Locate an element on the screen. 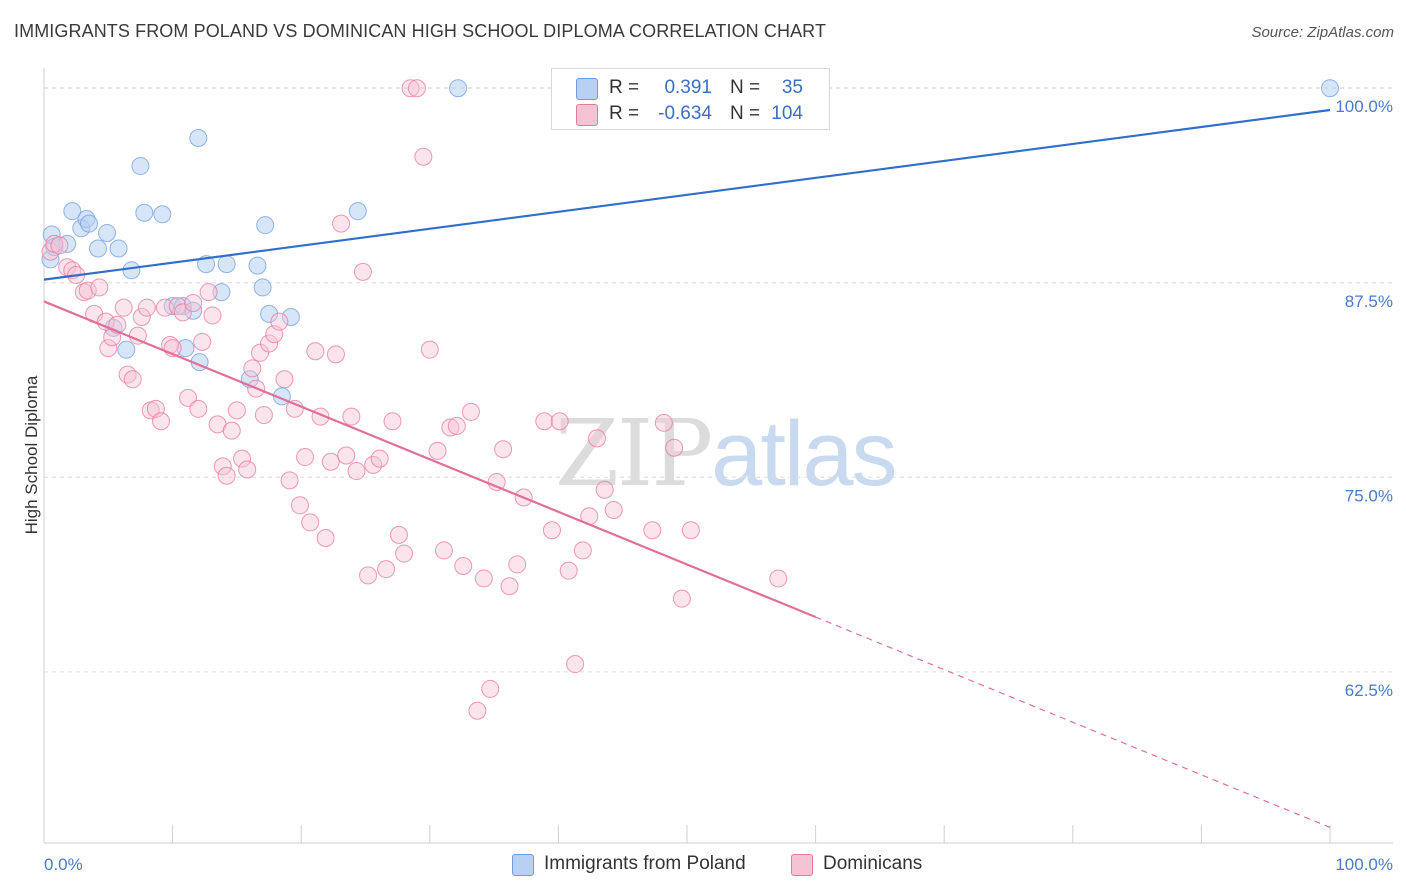 The width and height of the screenshot is (1406, 892). legend-r-value: 0.391 is located at coordinates (688, 87).